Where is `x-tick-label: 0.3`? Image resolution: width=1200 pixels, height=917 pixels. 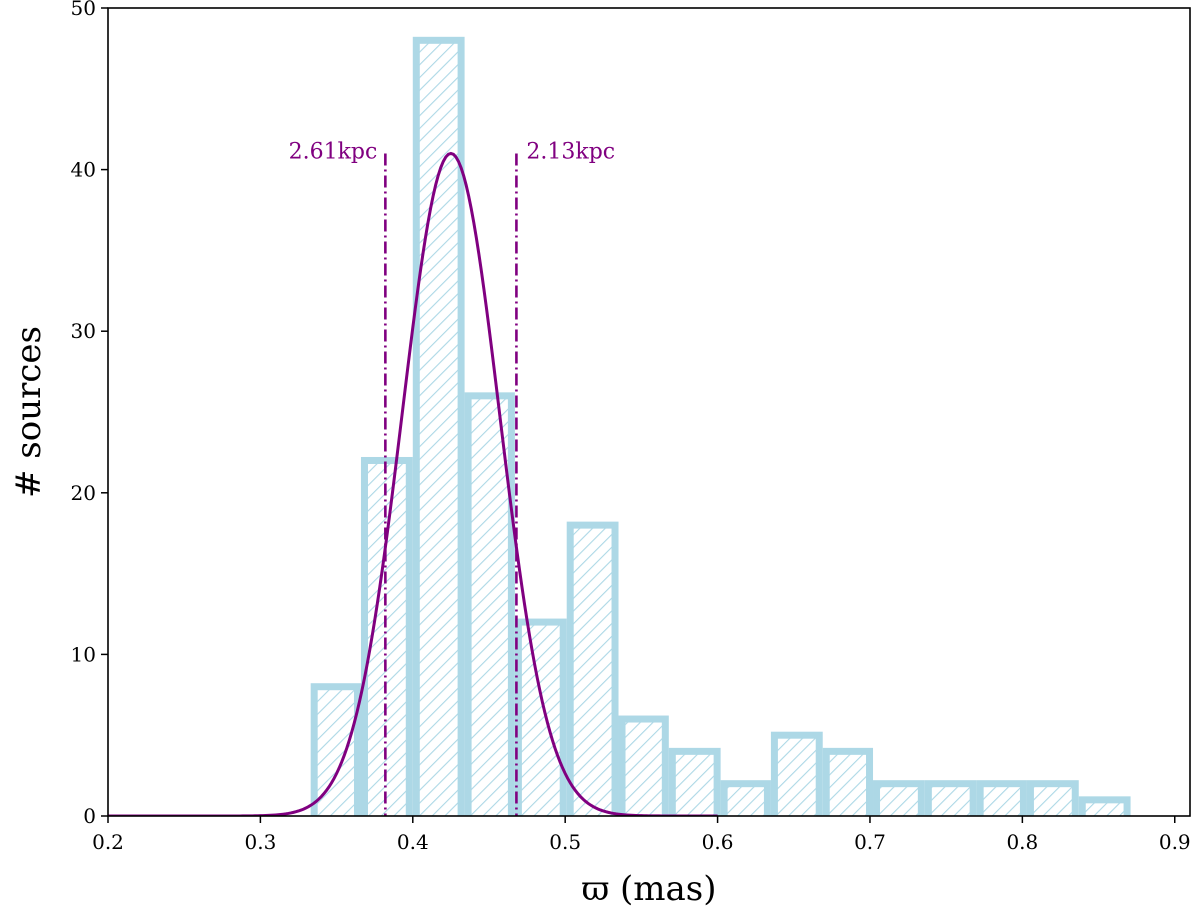
x-tick-label: 0.3 is located at coordinates (260, 842).